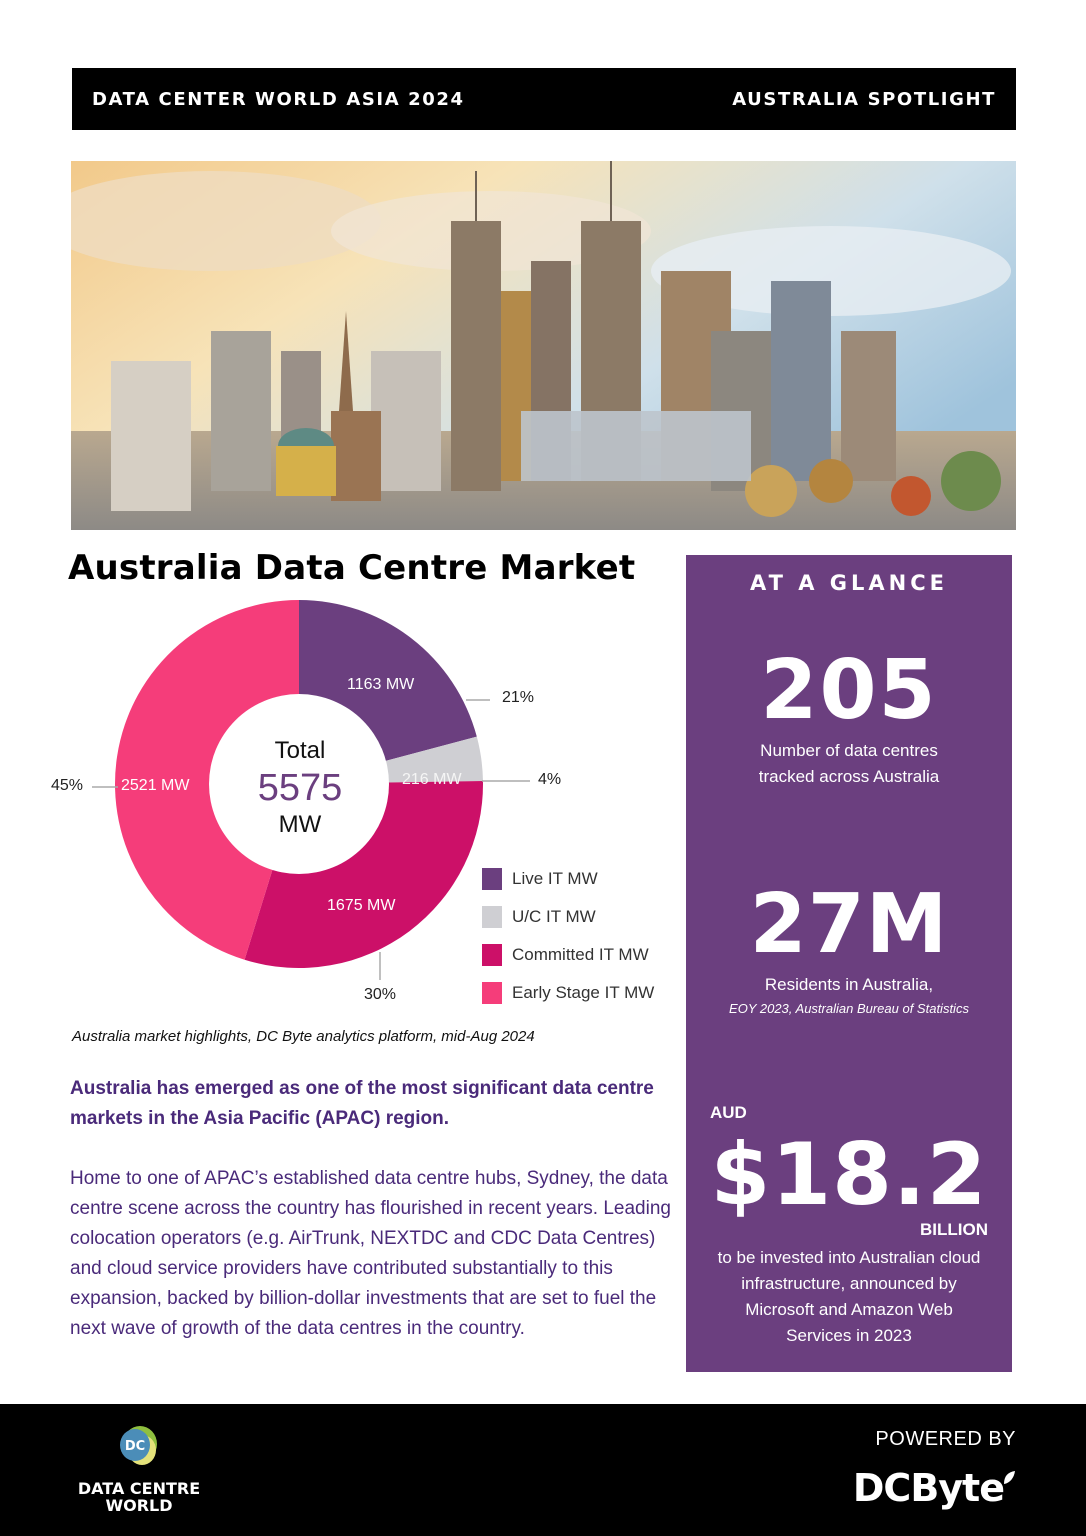 The image size is (1086, 1536). What do you see at coordinates (849, 583) in the screenshot?
I see `glance-title: AT A GLANCE` at bounding box center [849, 583].